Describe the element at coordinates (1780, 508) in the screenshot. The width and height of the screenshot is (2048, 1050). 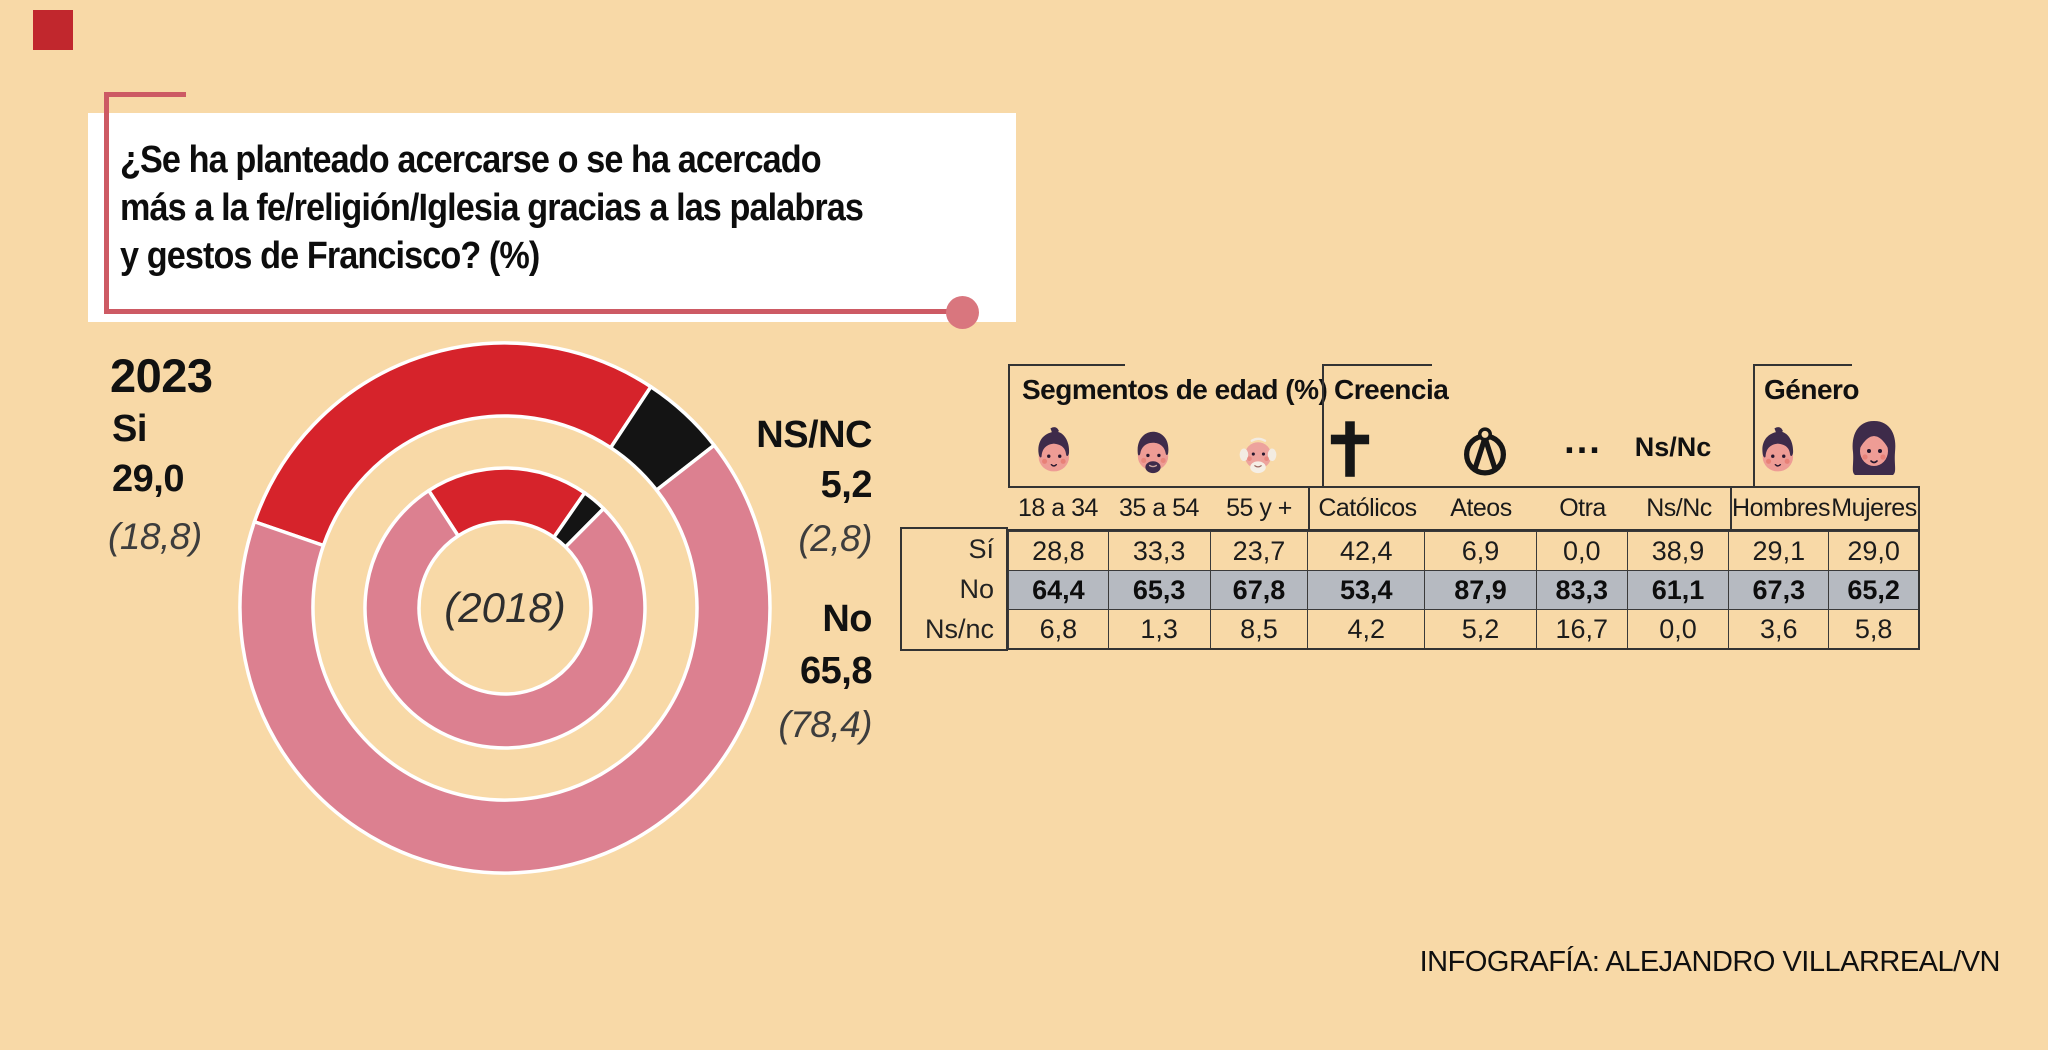
I see `column-header-hombres: Hombres` at that location.